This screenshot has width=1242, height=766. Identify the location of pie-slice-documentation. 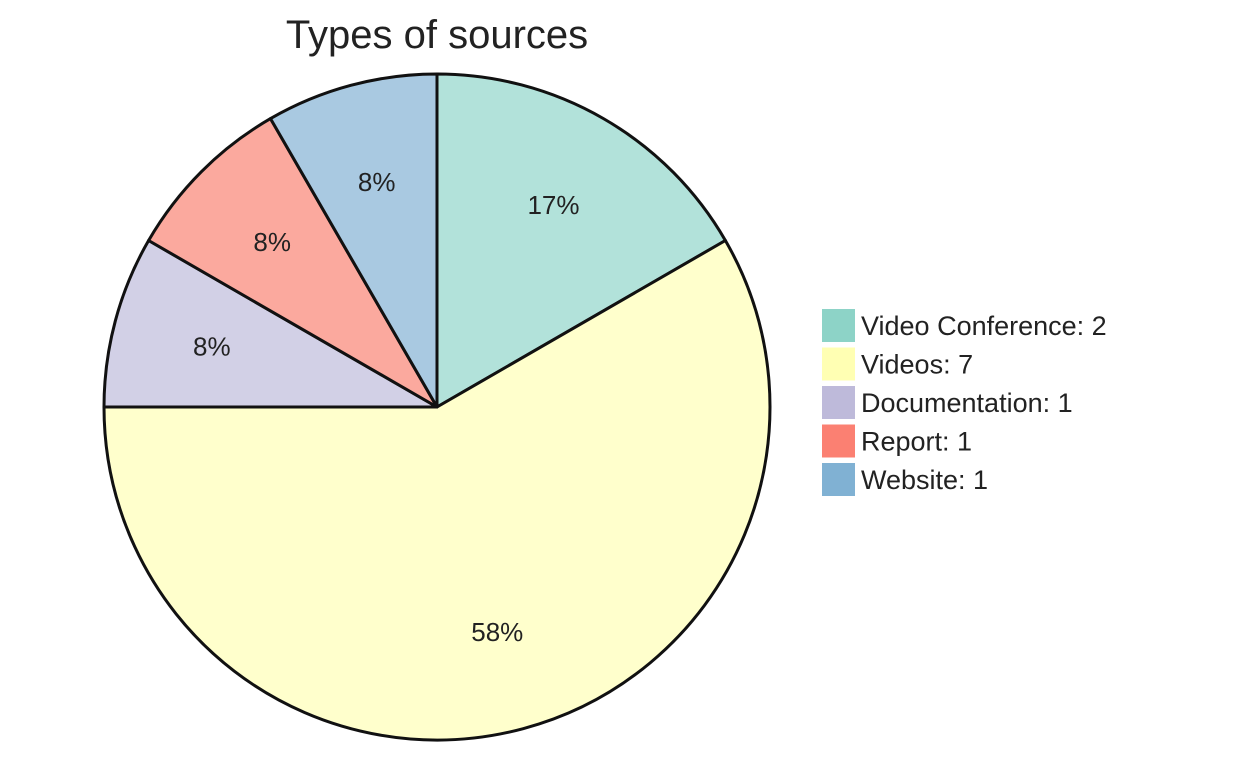
(270, 324).